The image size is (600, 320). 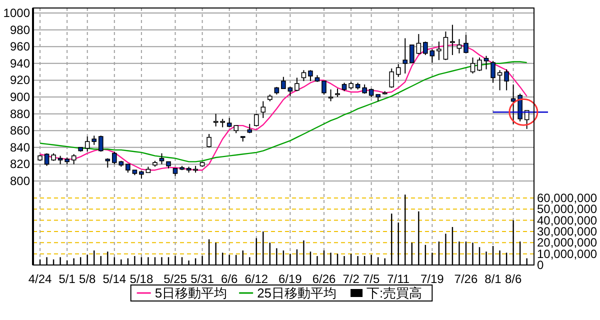 I want to click on x-tick-label: 5/18, so click(x=142, y=279).